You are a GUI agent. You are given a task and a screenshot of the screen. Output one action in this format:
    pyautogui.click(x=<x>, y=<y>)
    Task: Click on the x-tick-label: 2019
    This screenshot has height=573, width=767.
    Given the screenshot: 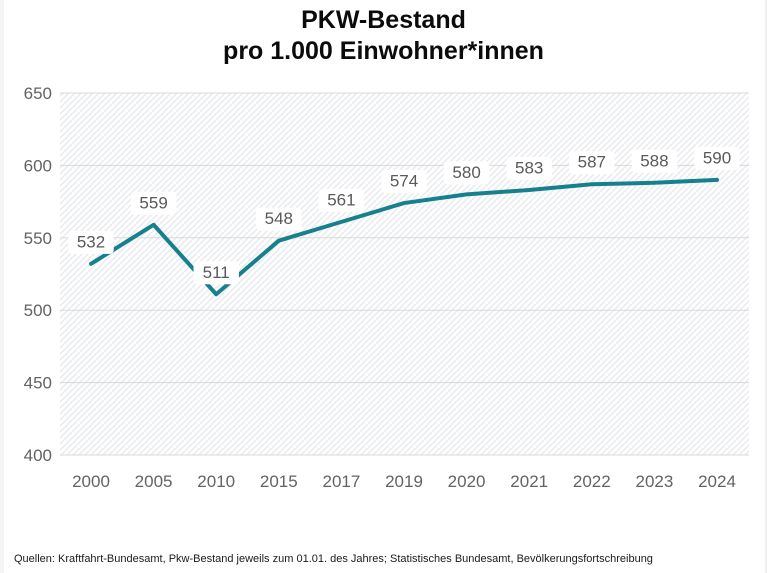 What is the action you would take?
    pyautogui.click(x=404, y=481)
    